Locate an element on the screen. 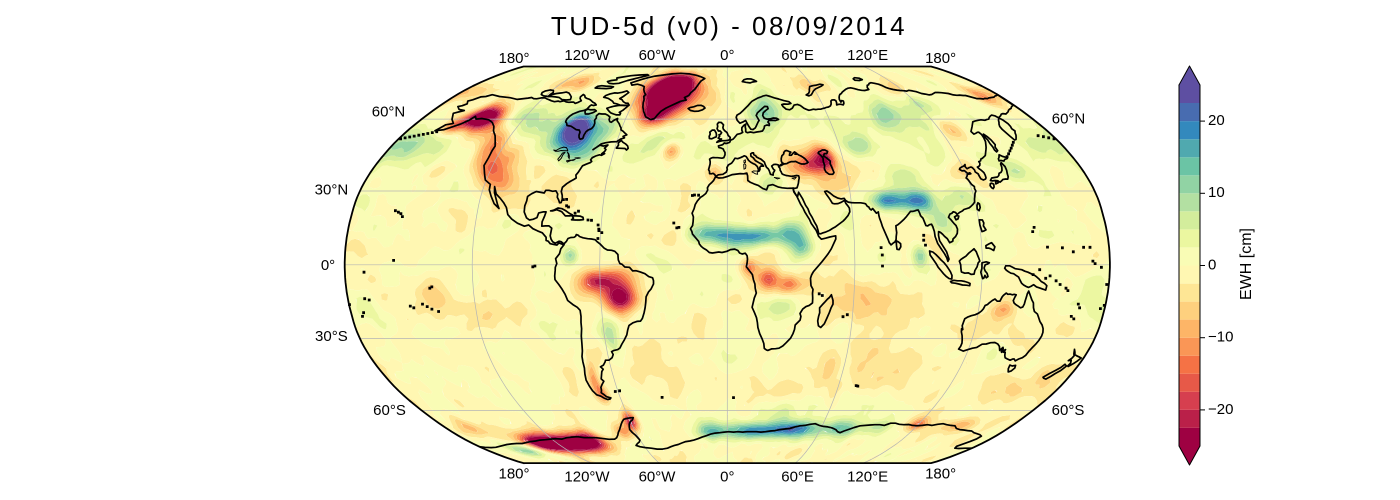 The image size is (1400, 500). svg-text: 0 is located at coordinates (1212, 264).